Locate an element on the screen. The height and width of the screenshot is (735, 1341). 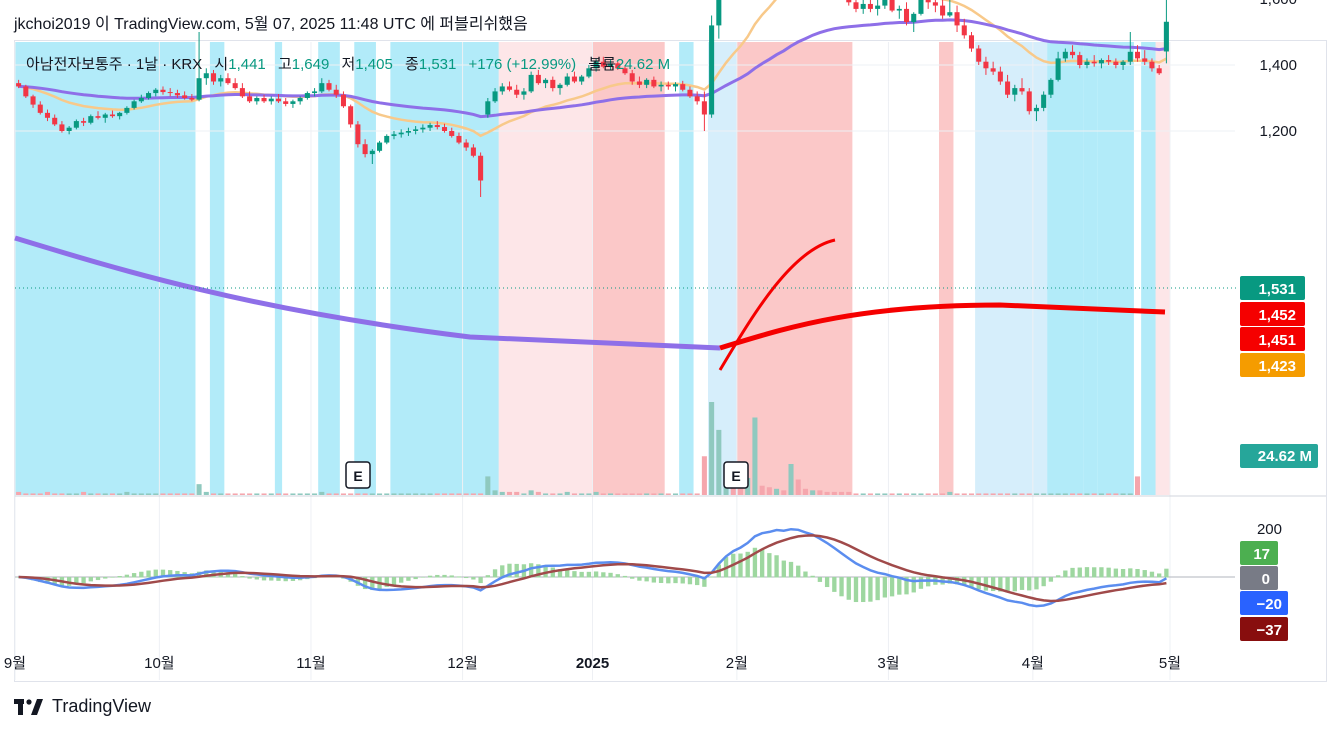
ema-mid-line is located at coordinates (592, 68).